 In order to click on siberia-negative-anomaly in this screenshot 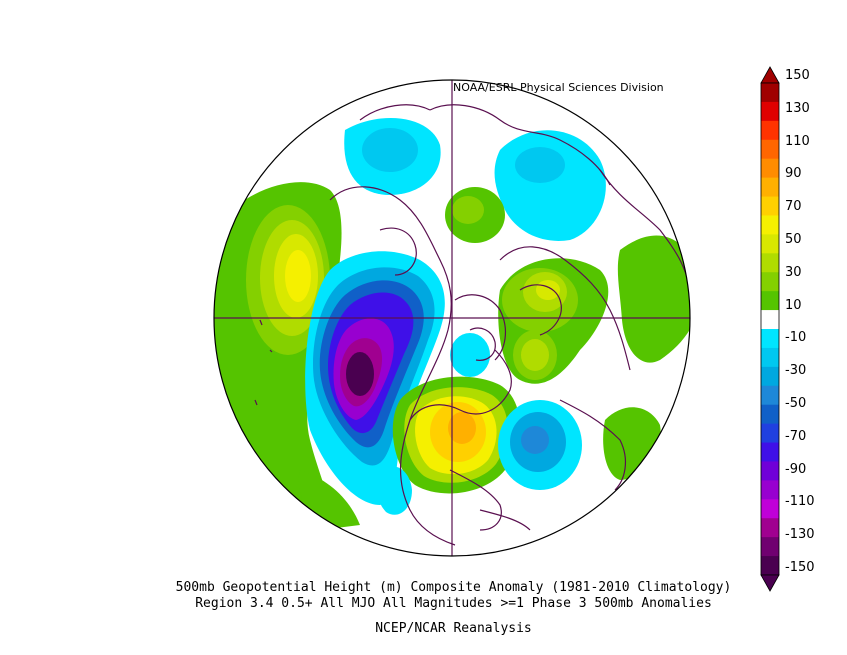, I will do `click(550, 185)`.